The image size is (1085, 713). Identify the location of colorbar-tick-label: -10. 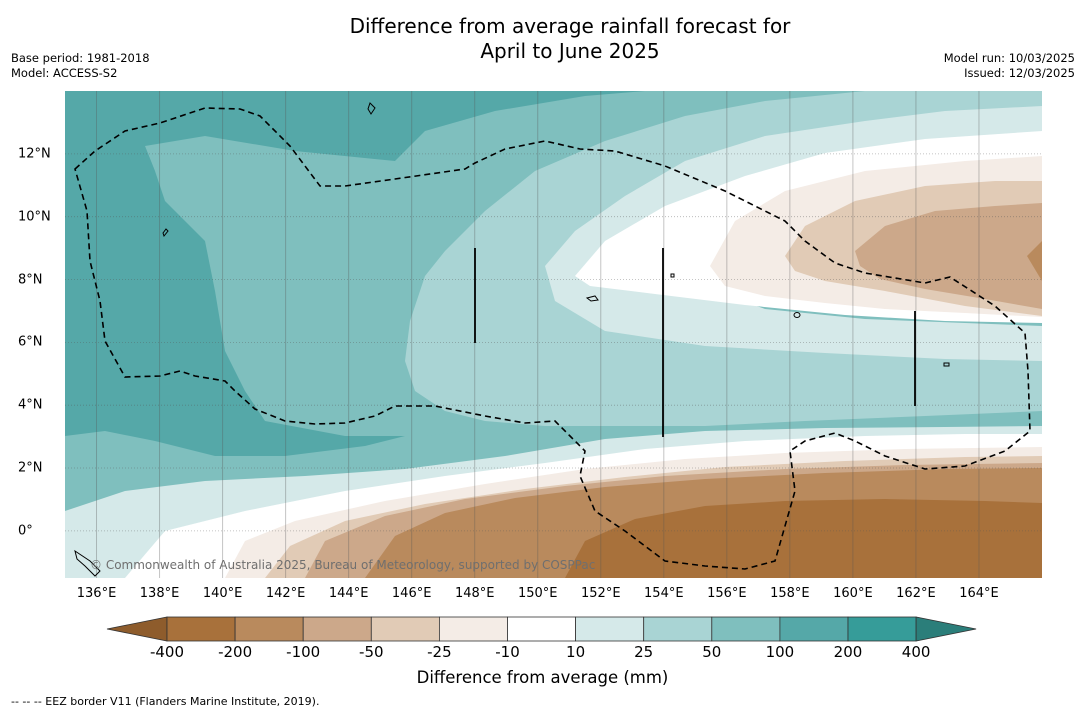
(507, 652).